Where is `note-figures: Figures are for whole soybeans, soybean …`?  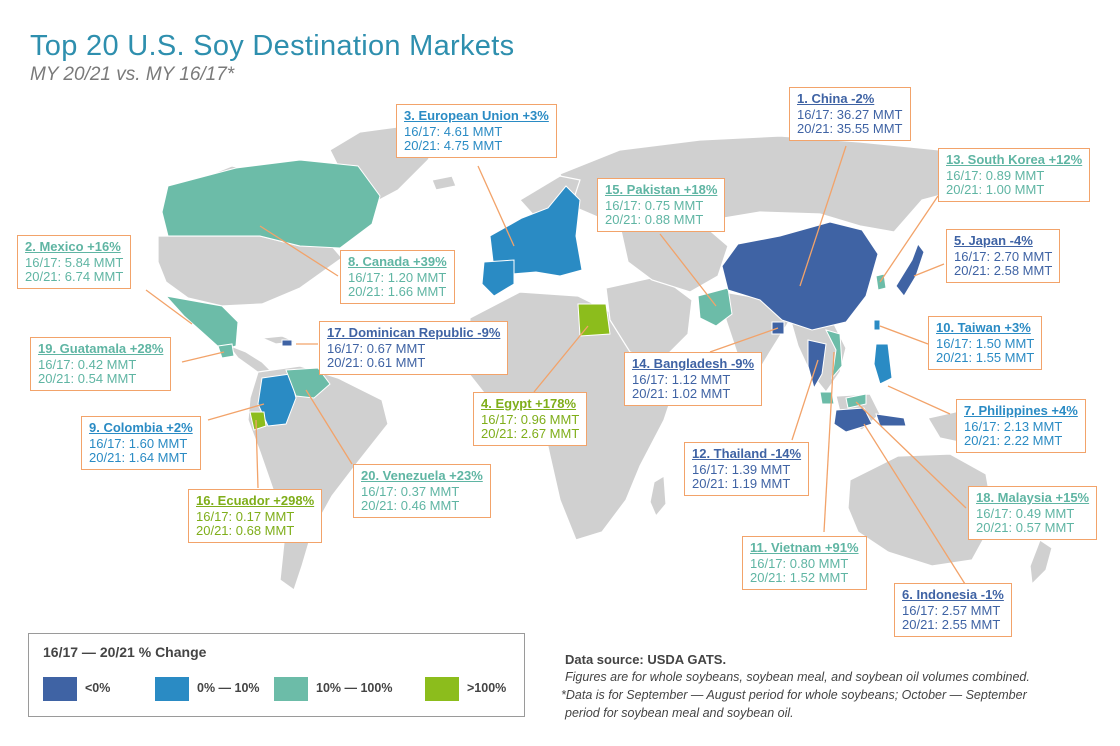
note-figures: Figures are for whole soybeans, soybean … is located at coordinates (797, 677).